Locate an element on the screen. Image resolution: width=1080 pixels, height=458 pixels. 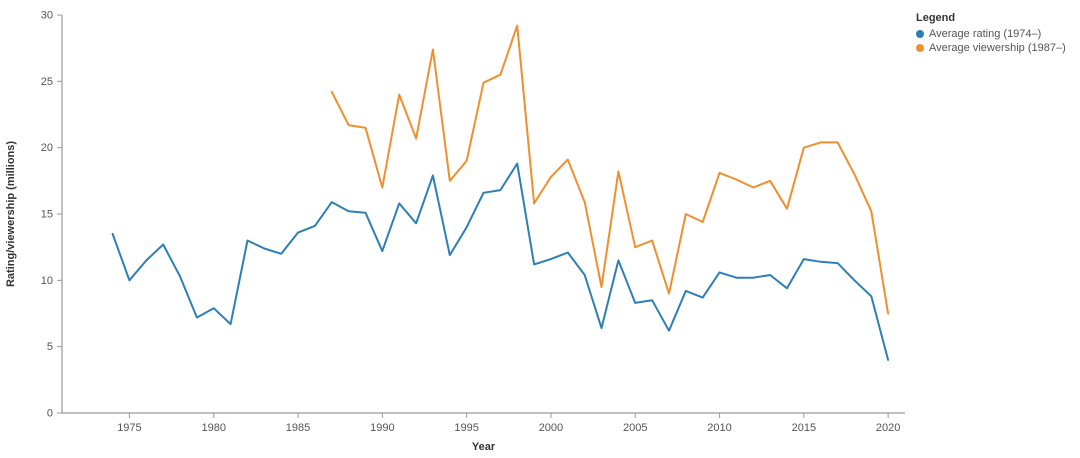
x-axis-tick-label: 2000 is located at coordinates (551, 428).